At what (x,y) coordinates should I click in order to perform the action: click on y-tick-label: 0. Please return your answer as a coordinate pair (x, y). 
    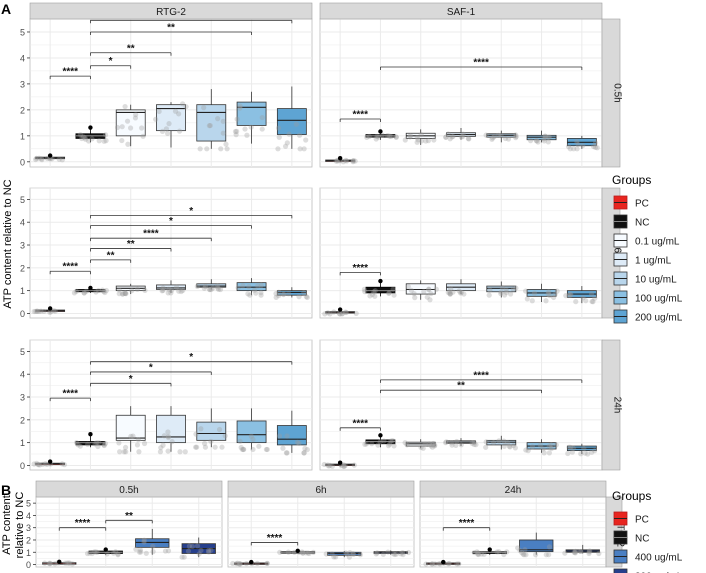
    Looking at the image, I should click on (22, 314).